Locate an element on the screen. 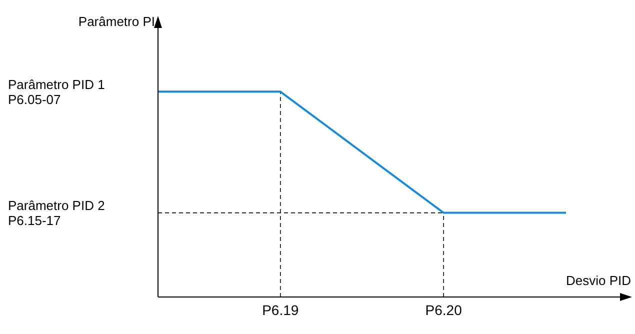 Image resolution: width=635 pixels, height=334 pixels. x-tick-label: P6.19 is located at coordinates (280, 310).